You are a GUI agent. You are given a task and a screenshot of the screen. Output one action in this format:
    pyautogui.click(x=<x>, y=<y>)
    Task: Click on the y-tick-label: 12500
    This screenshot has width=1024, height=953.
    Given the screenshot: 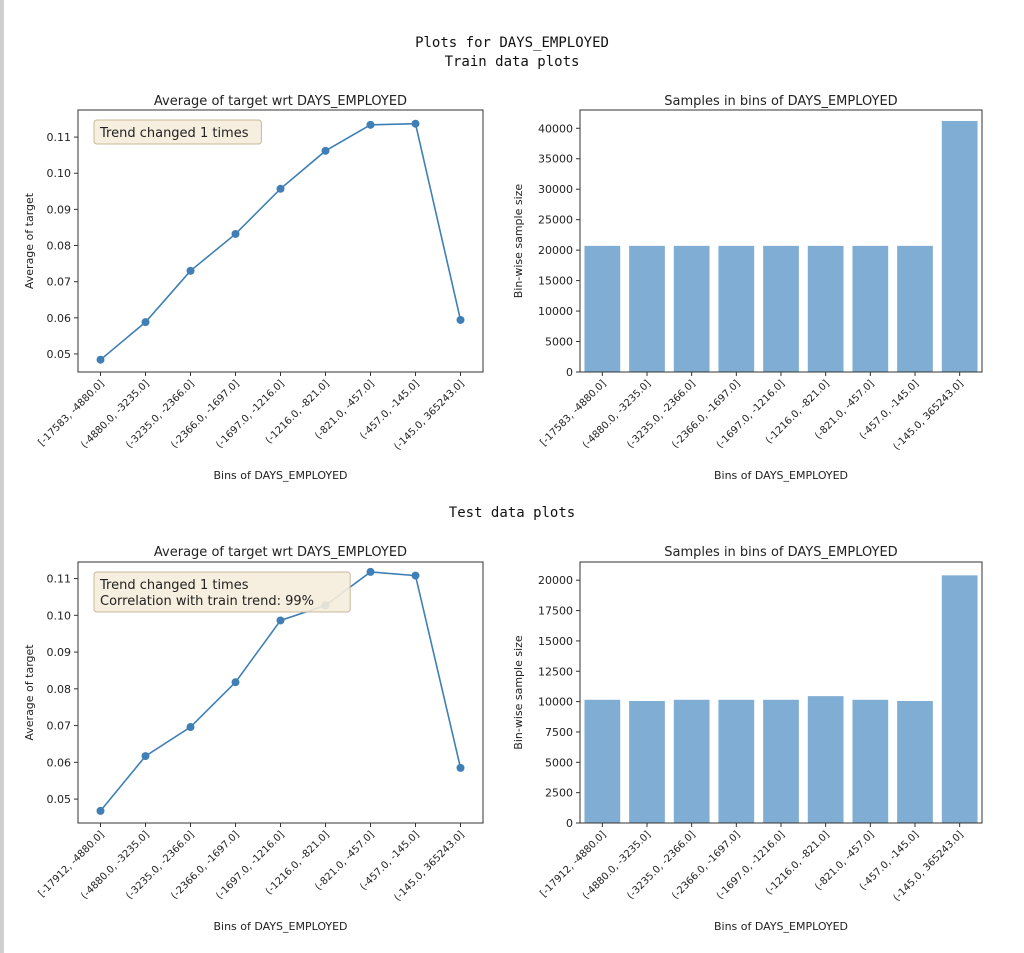 What is the action you would take?
    pyautogui.click(x=555, y=671)
    